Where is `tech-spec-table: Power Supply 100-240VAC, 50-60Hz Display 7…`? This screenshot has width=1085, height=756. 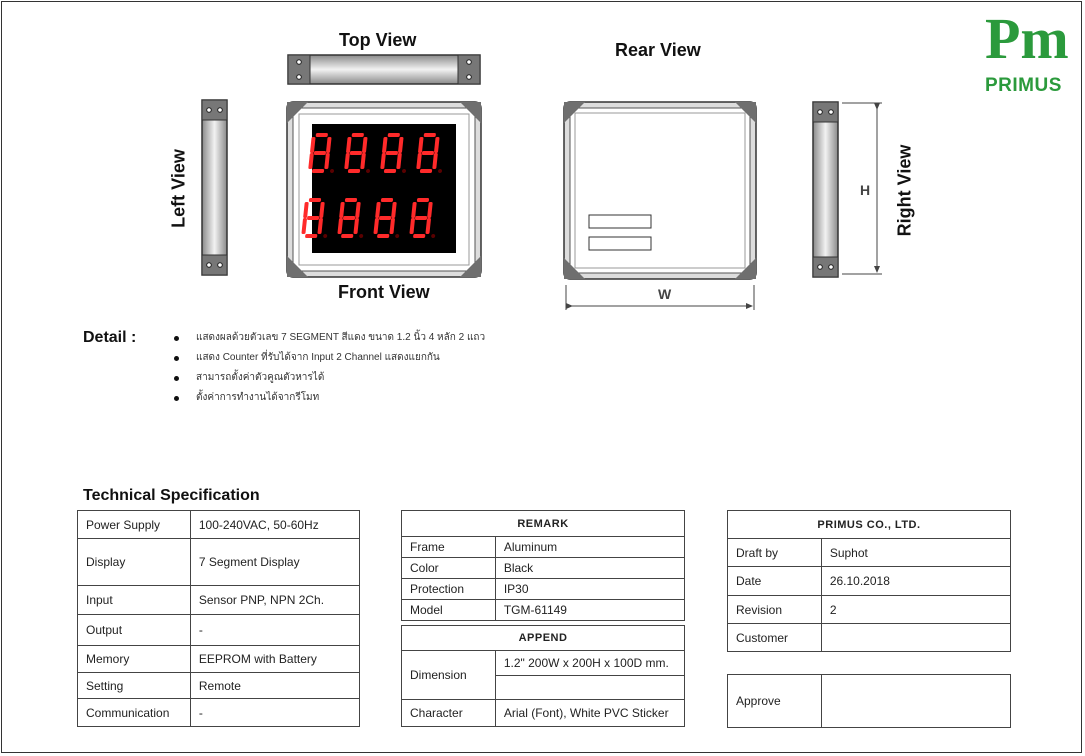 tech-spec-table: Power Supply 100-240VAC, 50-60Hz Display 7… is located at coordinates (218, 618).